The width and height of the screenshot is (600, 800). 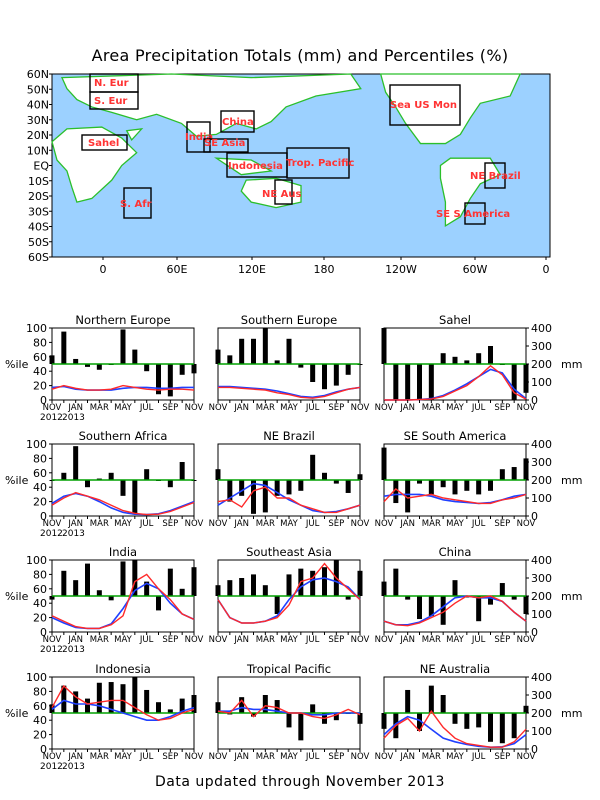 What do you see at coordinates (289, 479) in the screenshot?
I see `panel-ne-brazil: NE Brazil NOV JAN MAR MAY JUL SEP NOV` at bounding box center [289, 479].